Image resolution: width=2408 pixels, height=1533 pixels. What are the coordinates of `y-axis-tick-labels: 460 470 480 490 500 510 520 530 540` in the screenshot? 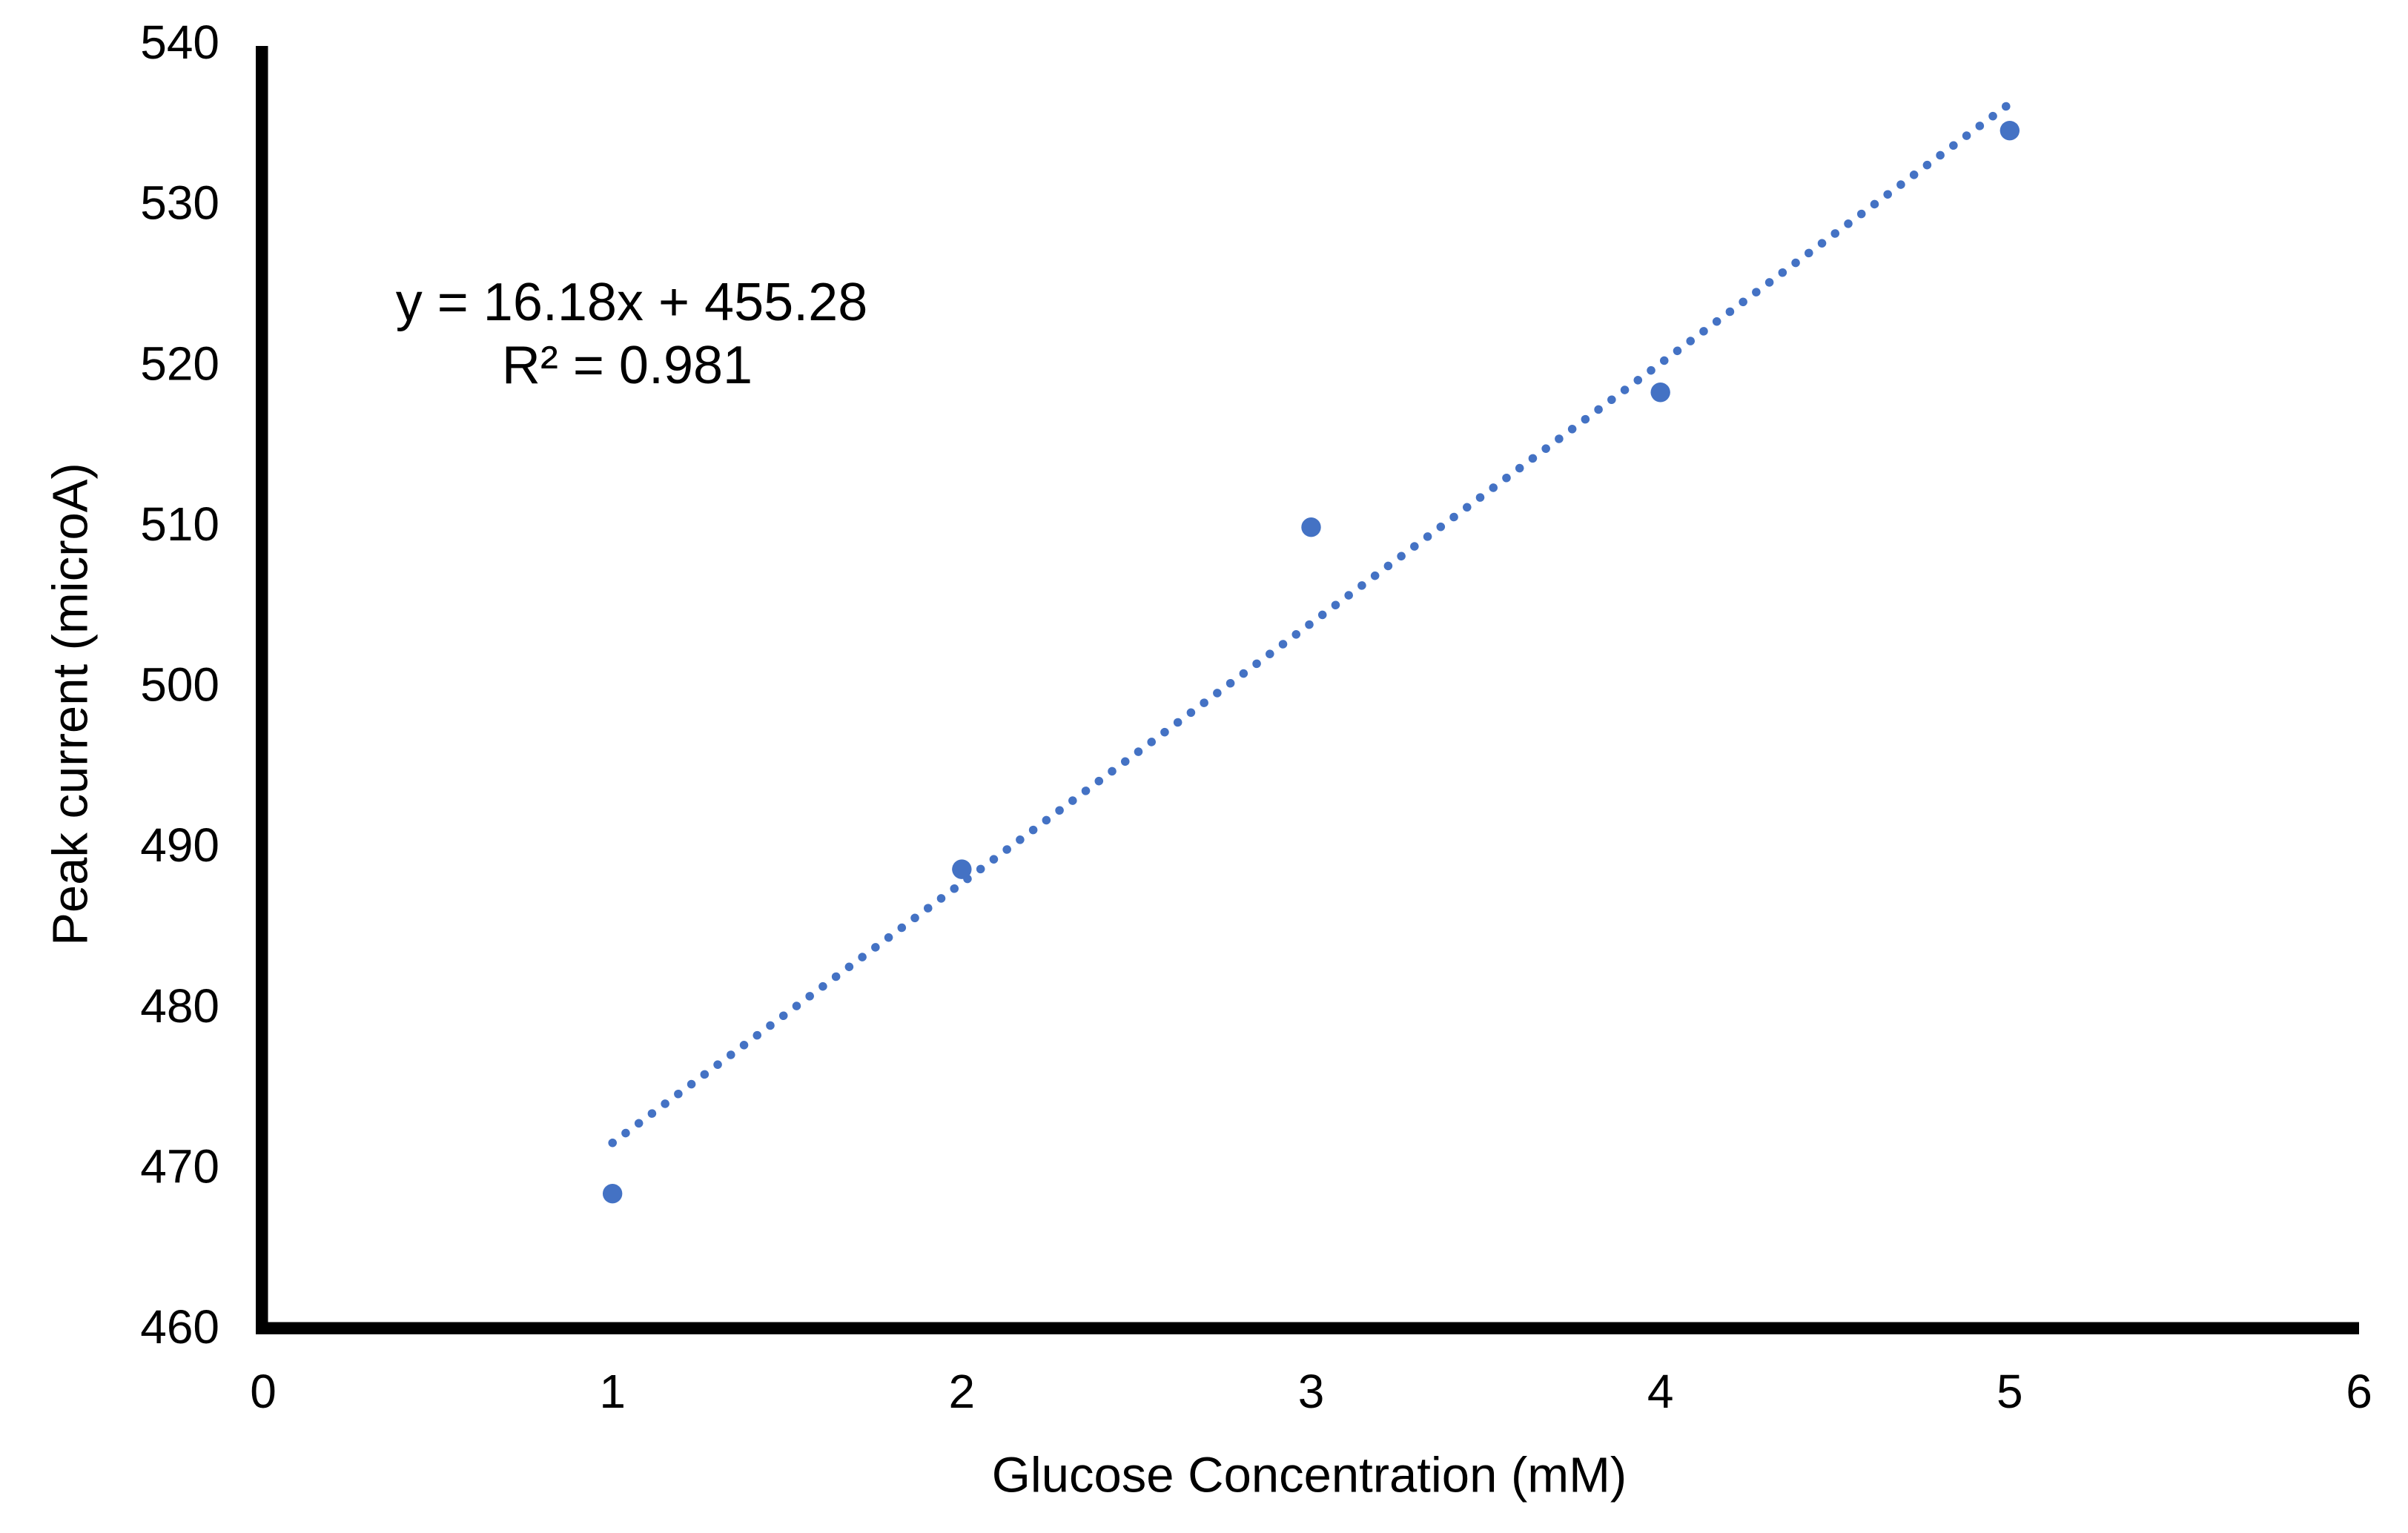 It's located at (179, 685).